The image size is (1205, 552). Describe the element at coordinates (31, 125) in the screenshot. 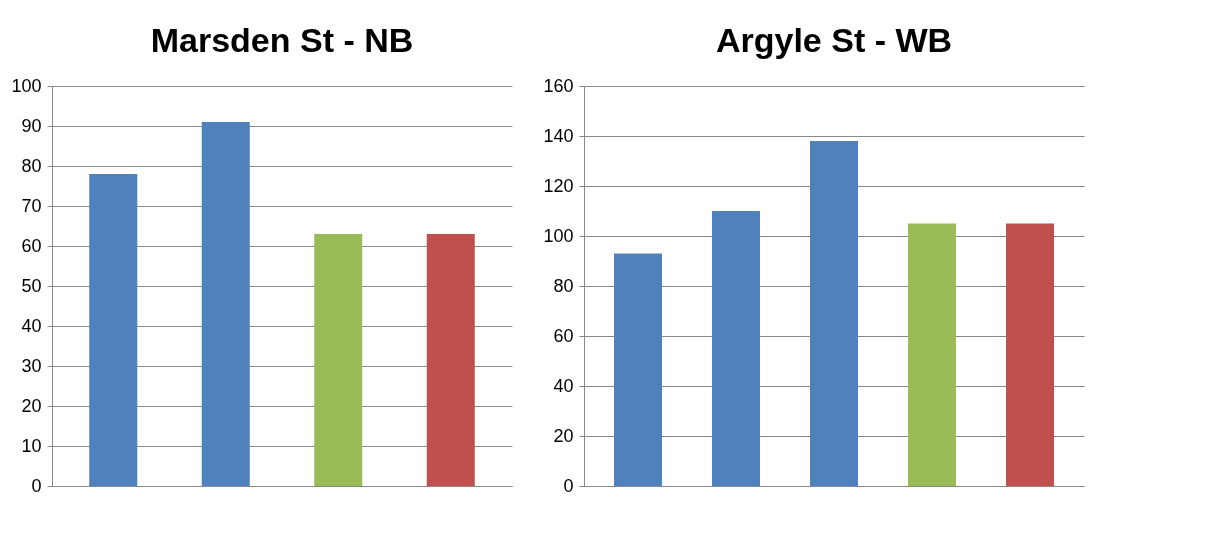

I see `y-tick-label: 90` at that location.